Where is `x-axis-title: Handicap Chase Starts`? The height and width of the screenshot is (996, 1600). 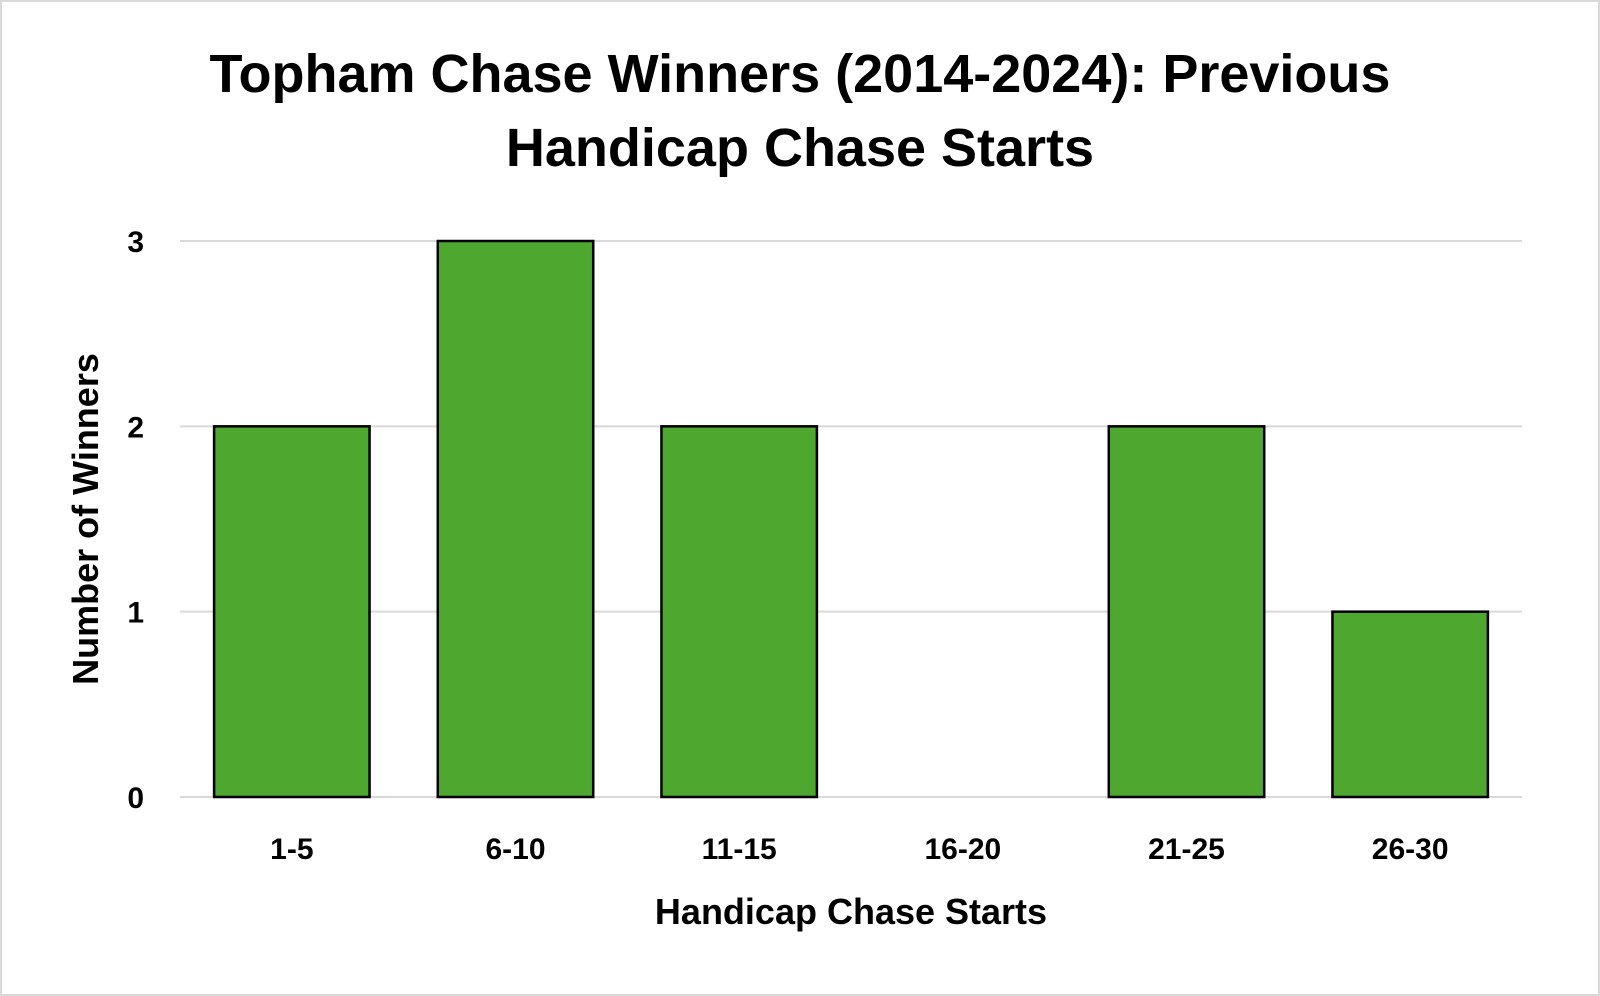
x-axis-title: Handicap Chase Starts is located at coordinates (851, 911).